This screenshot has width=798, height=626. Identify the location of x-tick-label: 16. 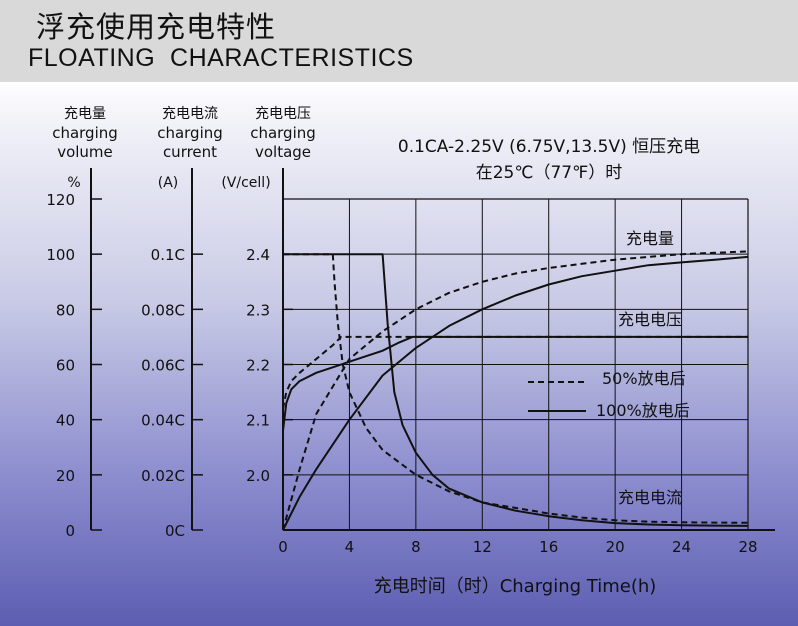
(548, 547).